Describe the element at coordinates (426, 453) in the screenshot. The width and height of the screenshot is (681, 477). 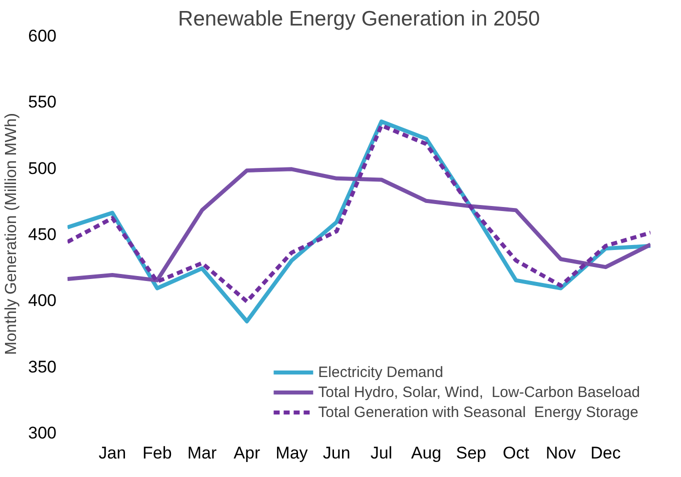
I see `x-tick-label: Aug` at that location.